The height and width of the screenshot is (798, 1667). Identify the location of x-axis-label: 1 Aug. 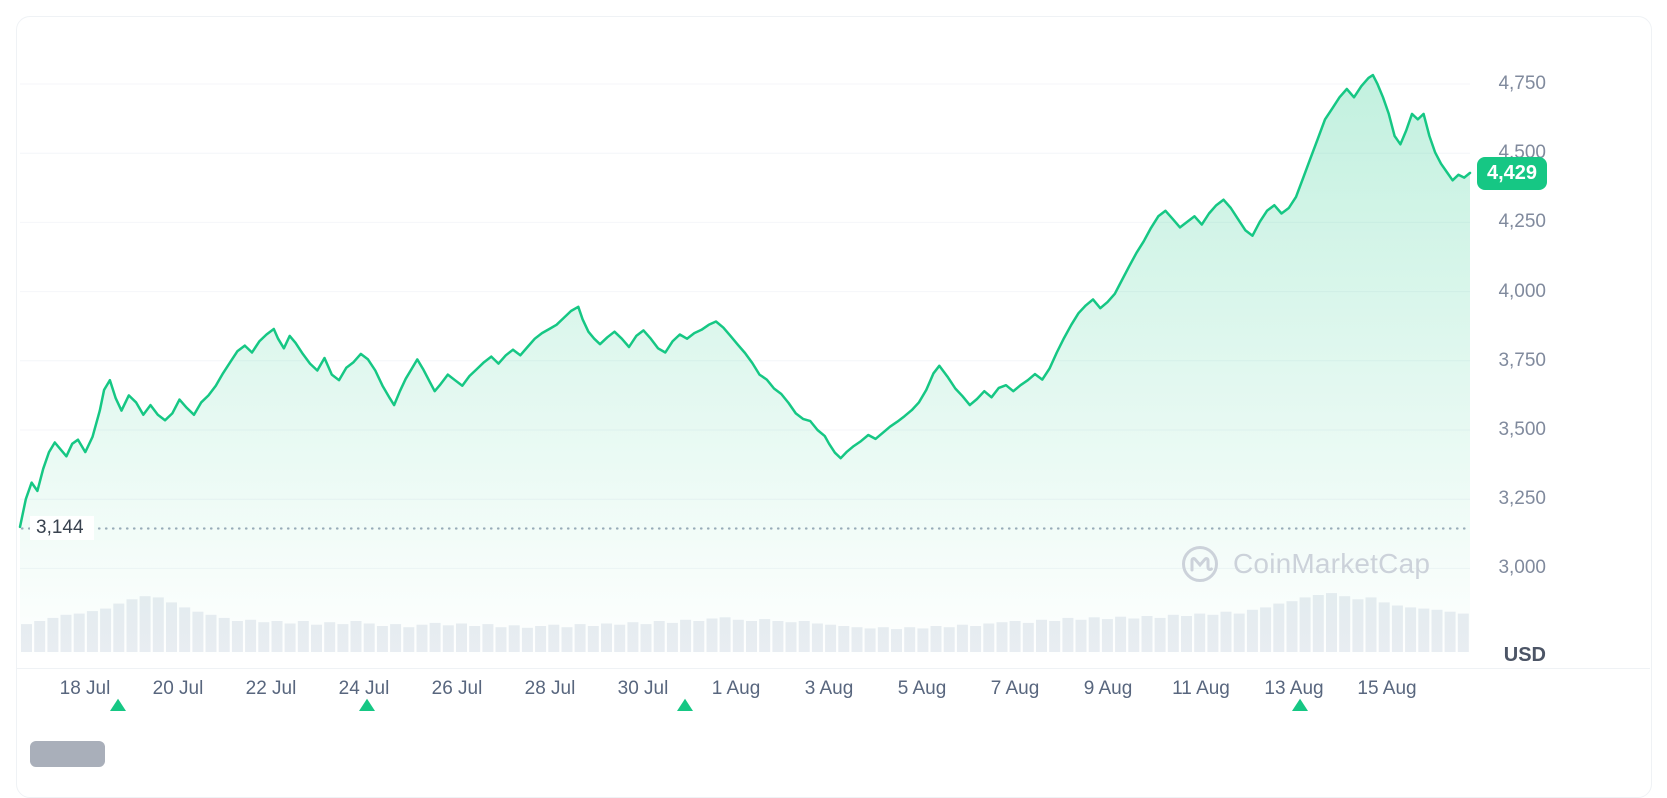
(736, 688).